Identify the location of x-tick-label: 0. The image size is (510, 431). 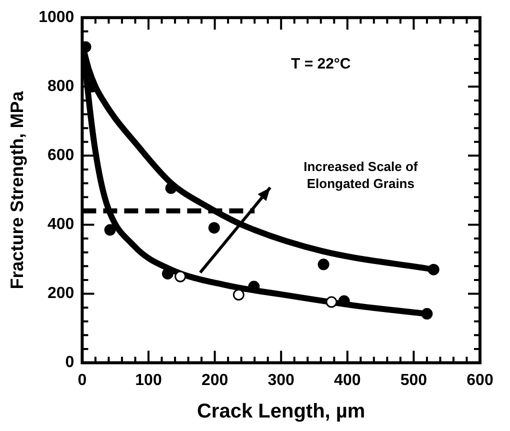
(82, 380).